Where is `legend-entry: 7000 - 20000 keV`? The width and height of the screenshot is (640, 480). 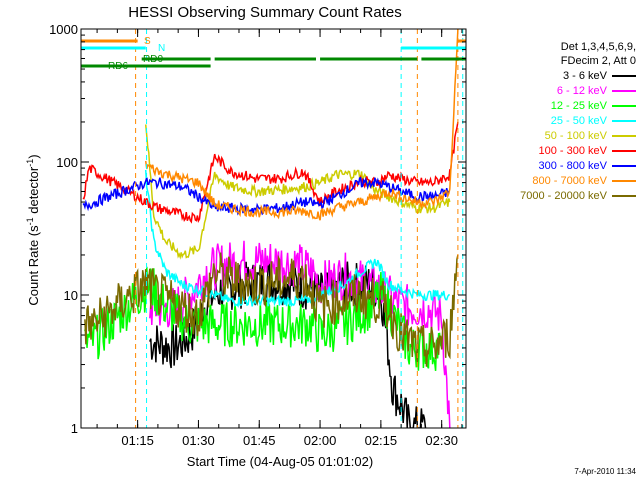
legend-entry: 7000 - 20000 keV is located at coordinates (561, 195).